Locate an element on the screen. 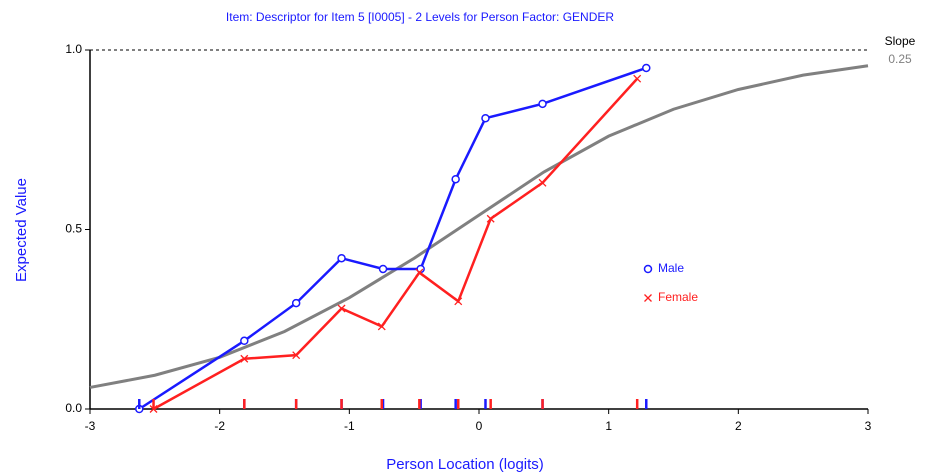 This screenshot has width=935, height=476. x-tick-label: -1 is located at coordinates (349, 426).